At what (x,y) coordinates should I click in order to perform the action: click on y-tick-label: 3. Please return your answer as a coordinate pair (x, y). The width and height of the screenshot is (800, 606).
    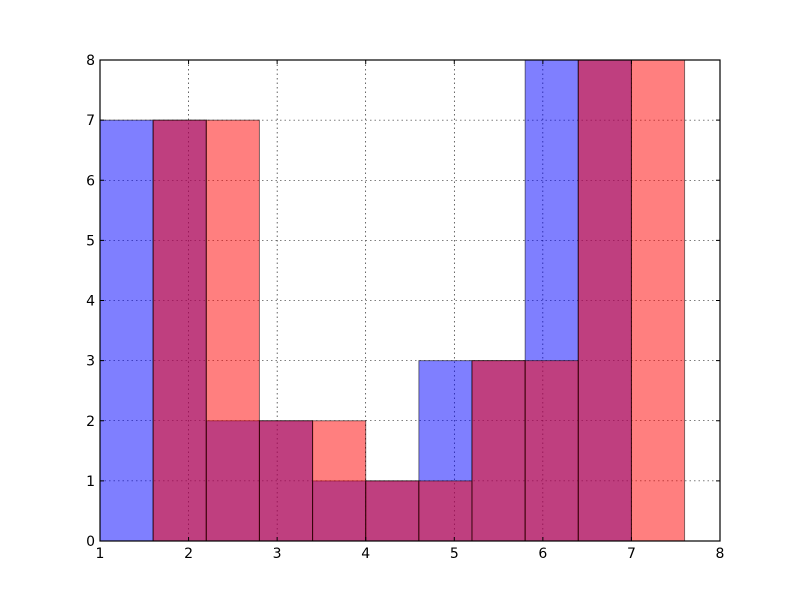
    Looking at the image, I should click on (90, 362).